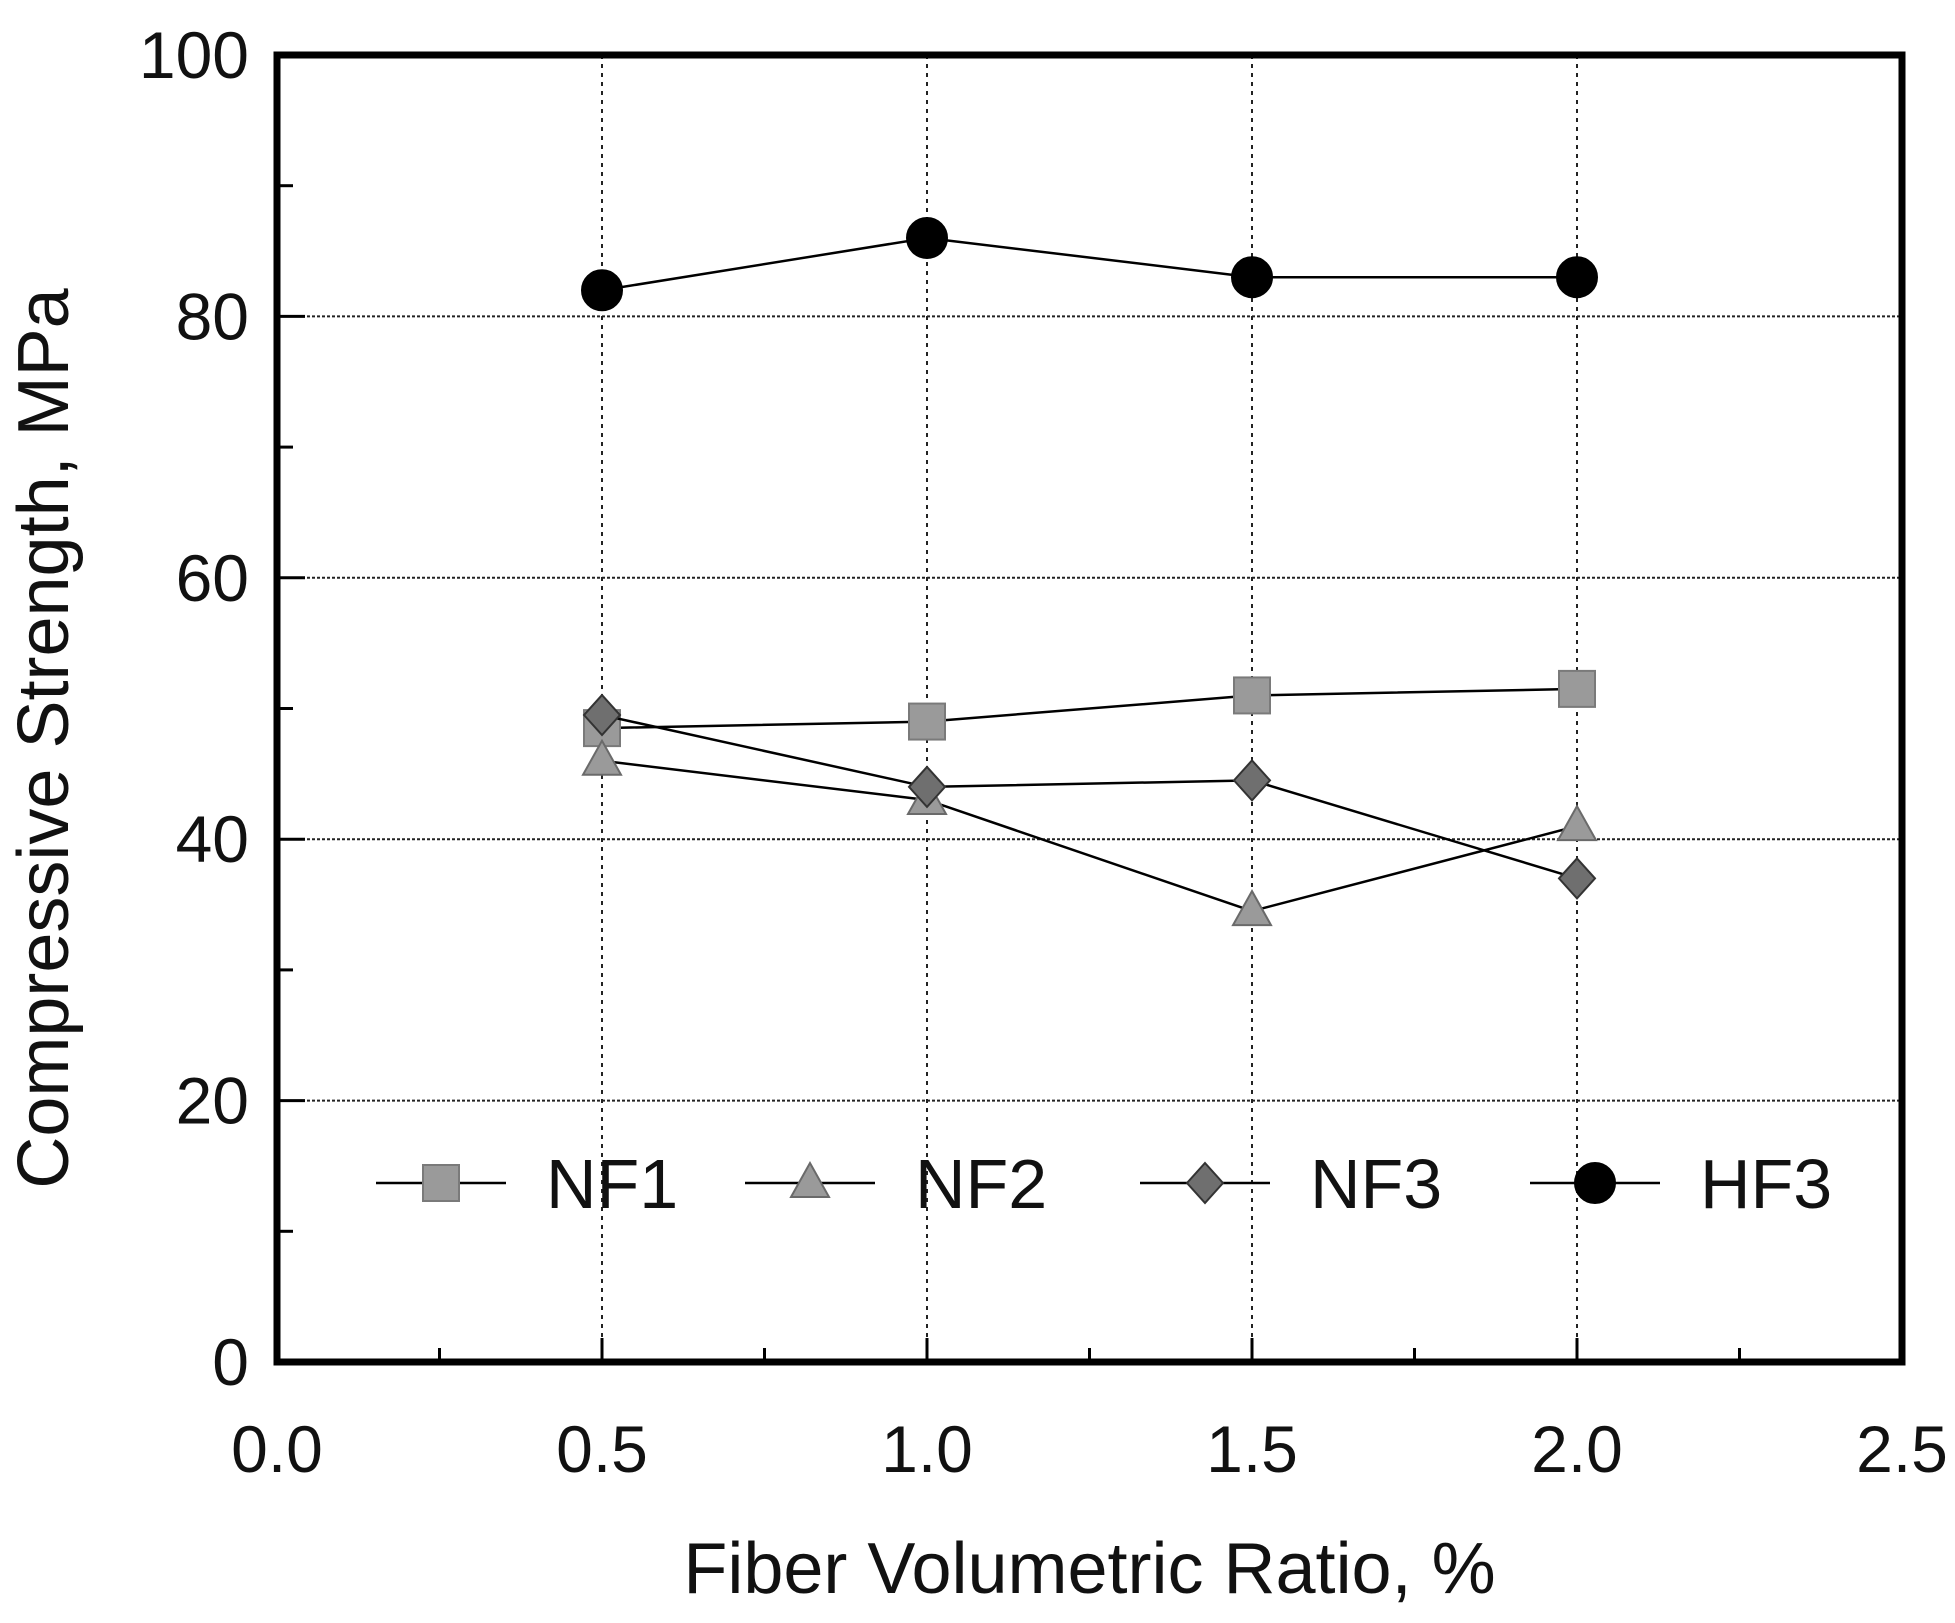 The image size is (1955, 1623). Describe the element at coordinates (44, 737) in the screenshot. I see `y-axis-title: Compressive Strength, MPa` at that location.